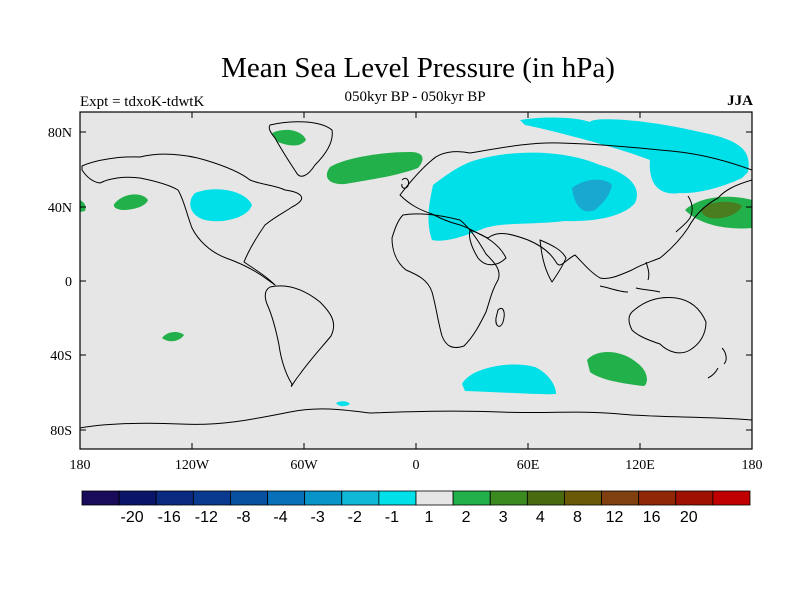 This screenshot has height=600, width=800. I want to click on colorbar: -20 -16 -12 -8 -4 -3 -2 -1 1 2 3 4 8 12 16 20, so click(416, 508).